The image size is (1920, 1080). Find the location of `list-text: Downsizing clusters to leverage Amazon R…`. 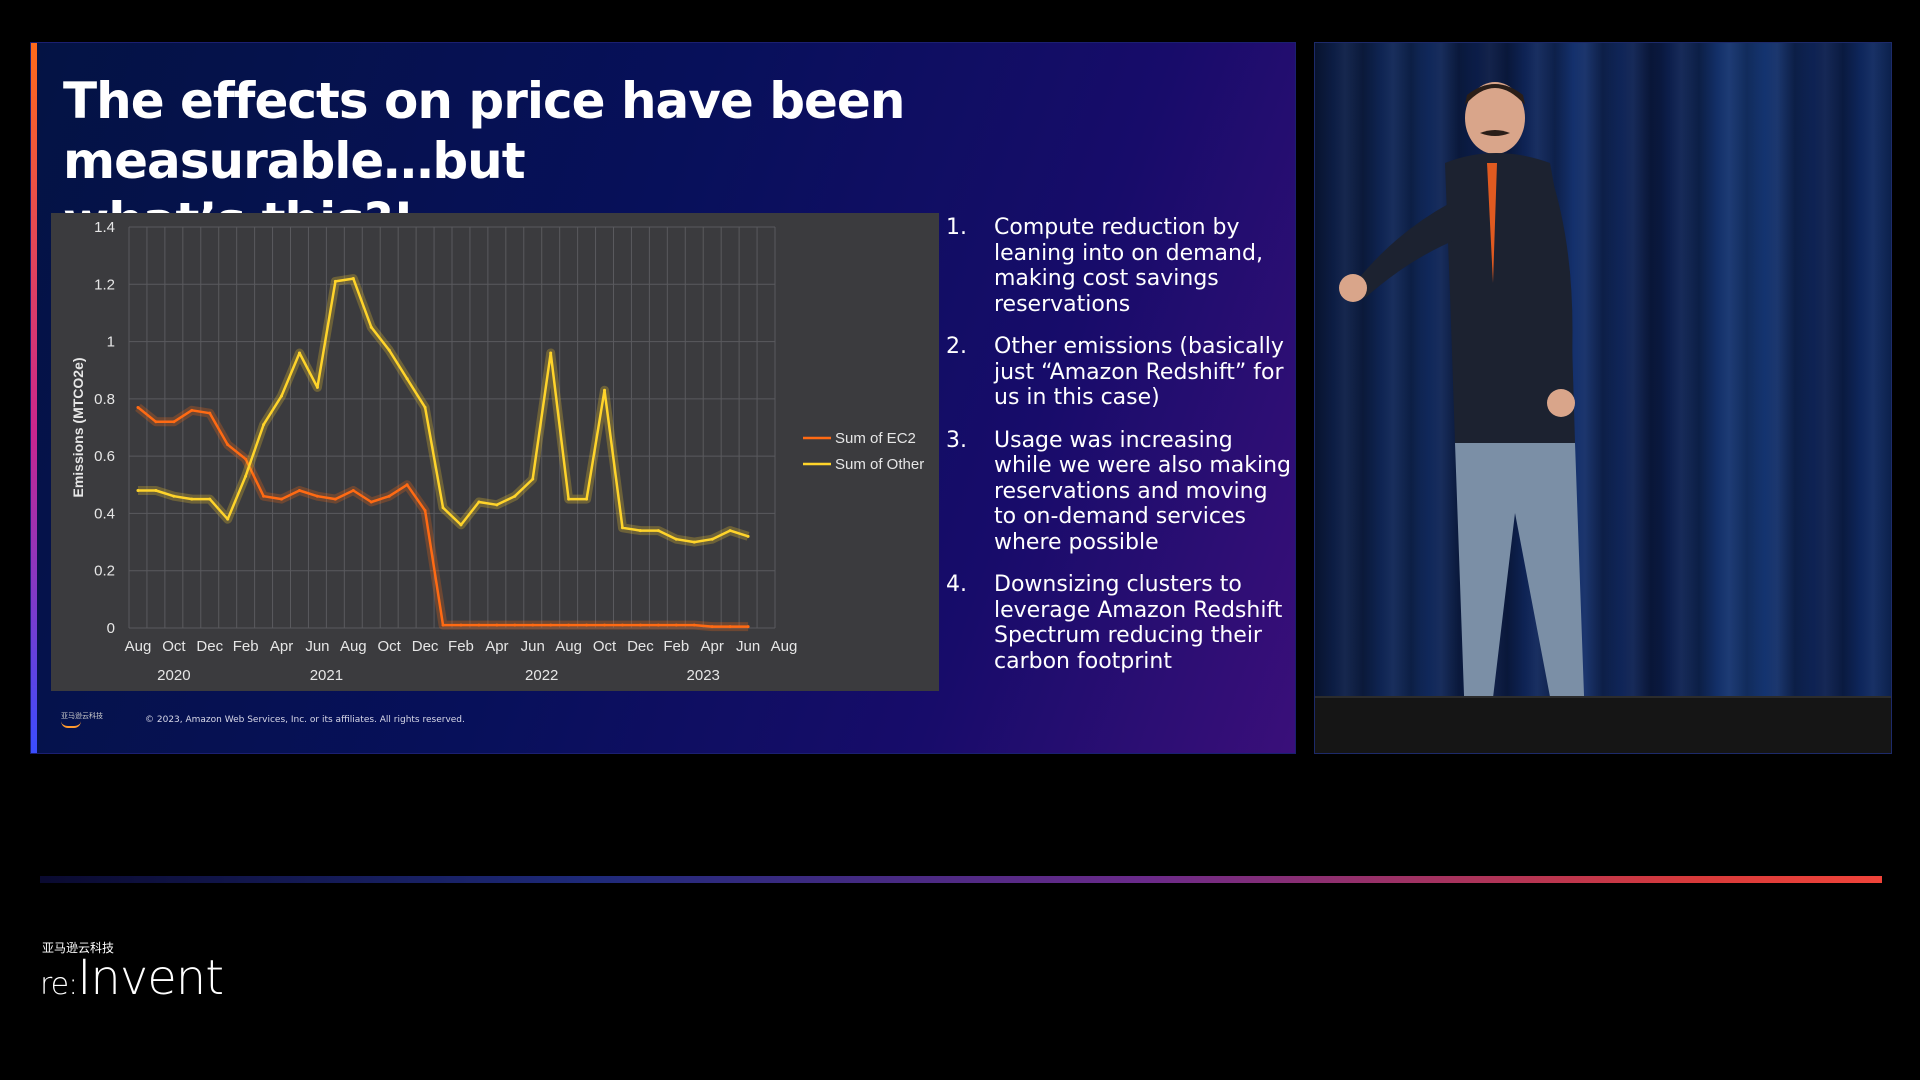

list-text: Downsizing clusters to leverage Amazon R… is located at coordinates (1138, 623).